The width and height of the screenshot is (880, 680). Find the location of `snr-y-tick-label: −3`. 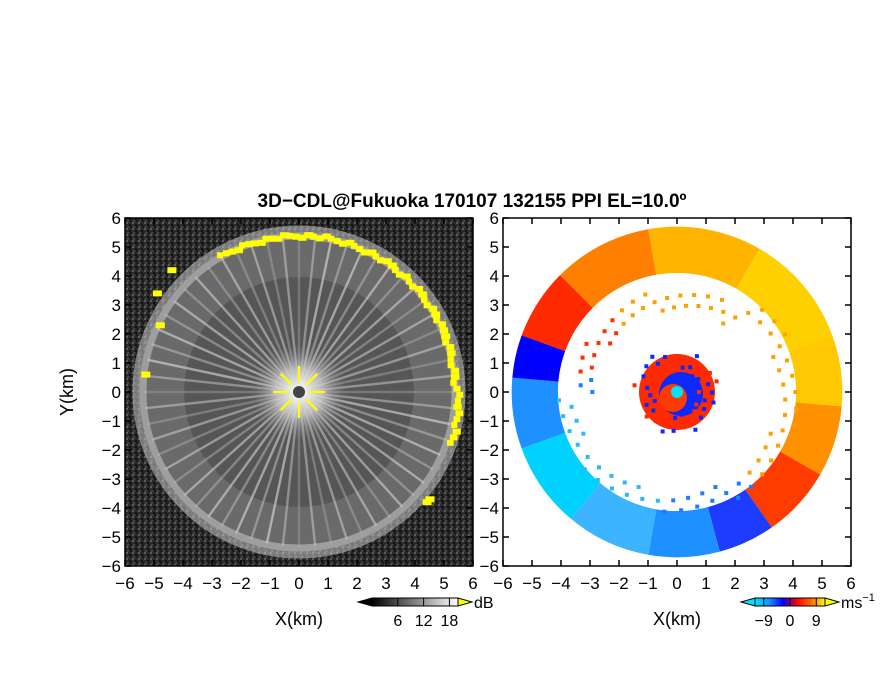

snr-y-tick-label: −3 is located at coordinates (111, 479).